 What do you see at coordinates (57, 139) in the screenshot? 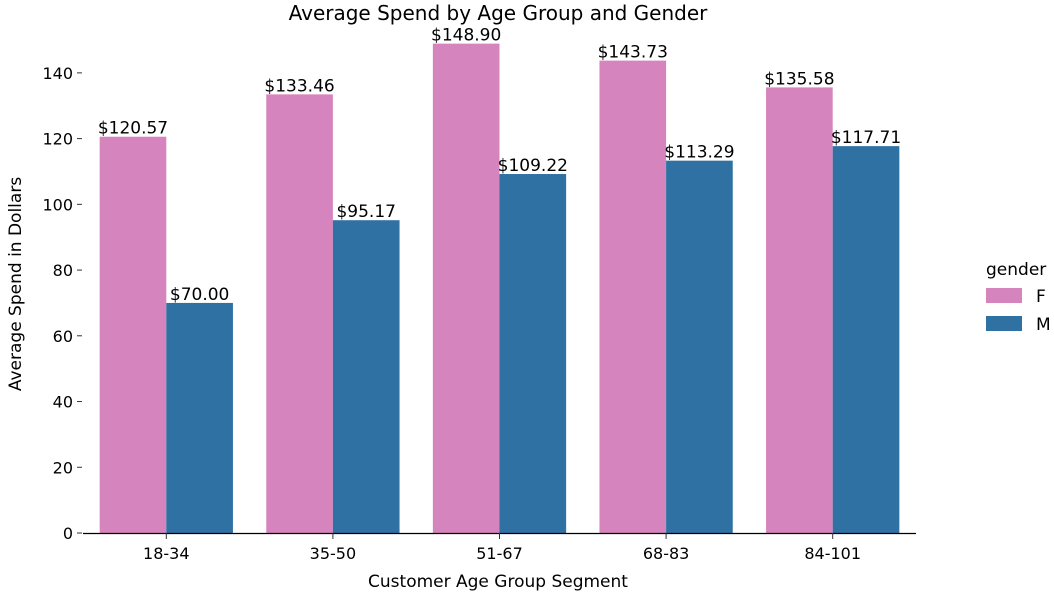
I see `y-tick-label: 120` at bounding box center [57, 139].